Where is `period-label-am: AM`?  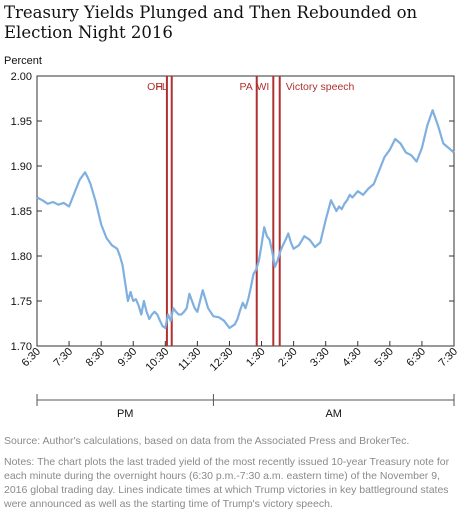 period-label-am: AM is located at coordinates (333, 414).